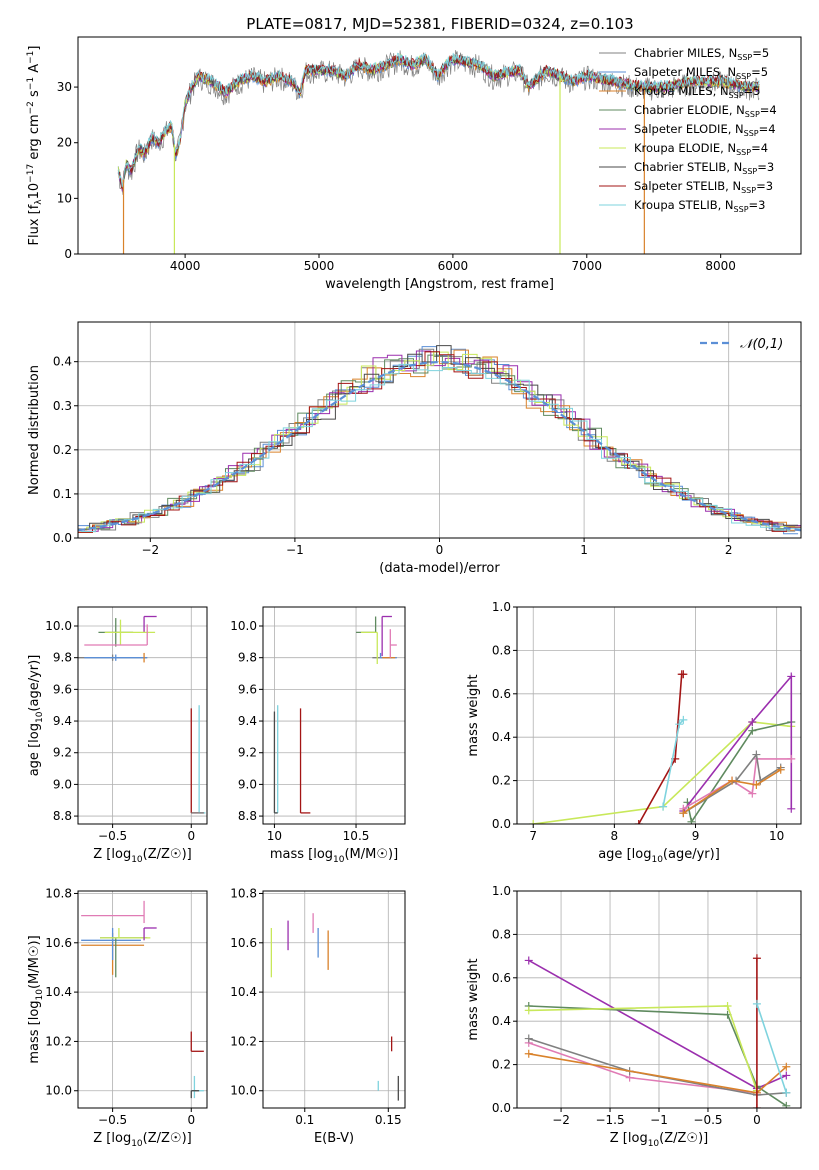 The image size is (819, 1170). Describe the element at coordinates (34, 430) in the screenshot. I see `y-axis-label: Normed distribution` at that location.